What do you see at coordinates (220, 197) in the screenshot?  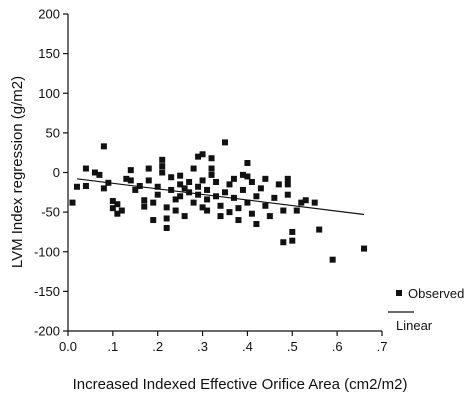 I see `linear-fit` at bounding box center [220, 197].